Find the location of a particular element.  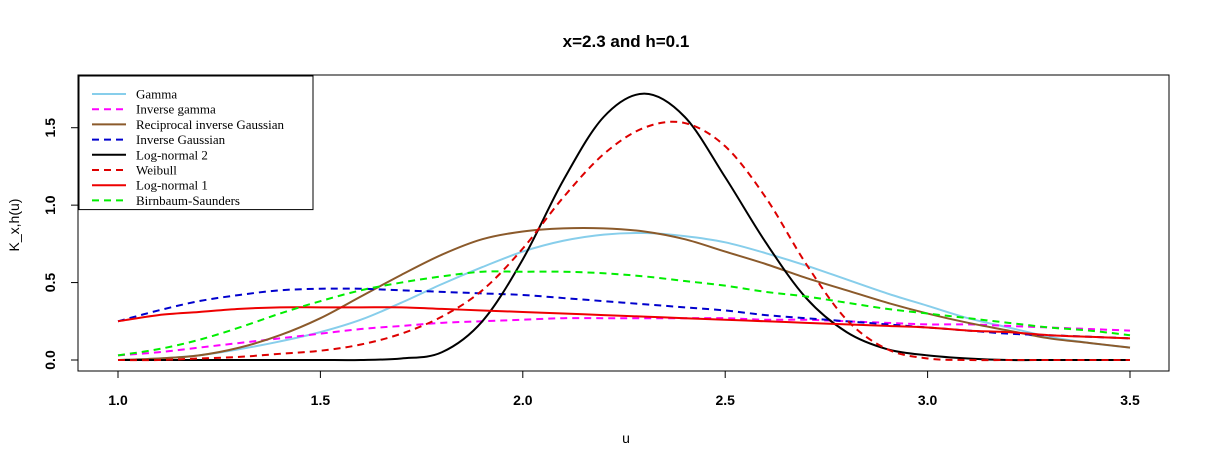

x-tick-label: 3.0 is located at coordinates (928, 400).